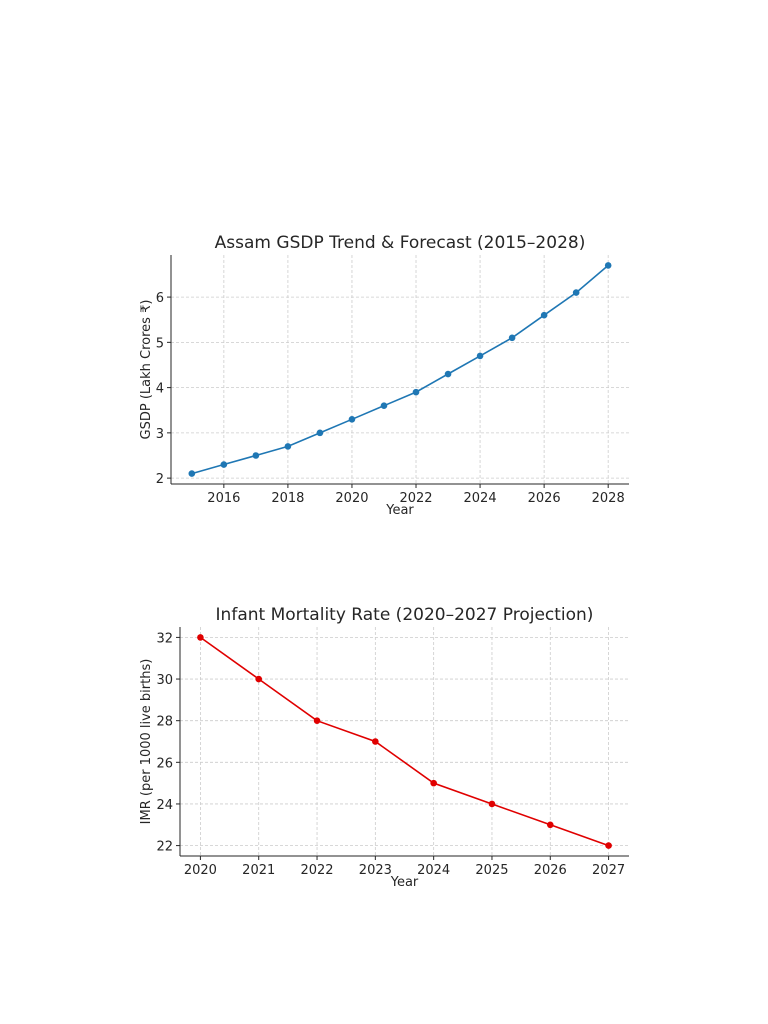 Image resolution: width=768 pixels, height=1024 pixels. Describe the element at coordinates (164, 763) in the screenshot. I see `y-tick-label: 26` at that location.